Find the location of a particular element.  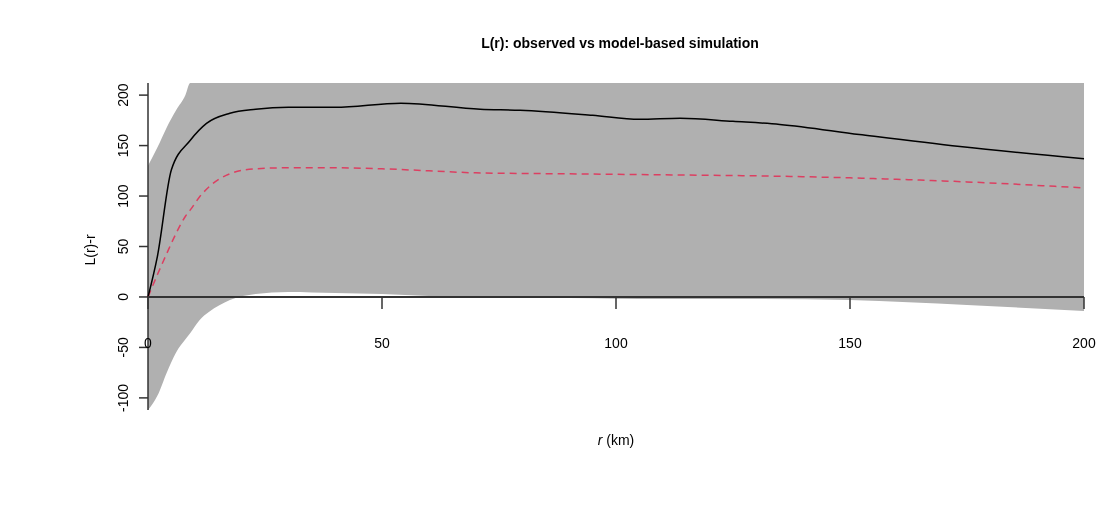

y-tick-label: -50 is located at coordinates (123, 347).